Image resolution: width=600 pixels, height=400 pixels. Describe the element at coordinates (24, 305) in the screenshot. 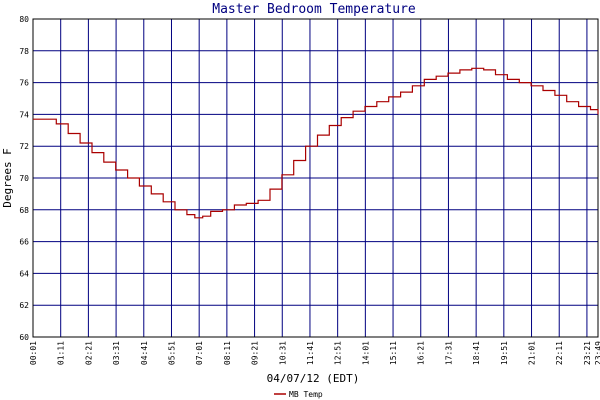

I see `y-tick-label: 62` at that location.